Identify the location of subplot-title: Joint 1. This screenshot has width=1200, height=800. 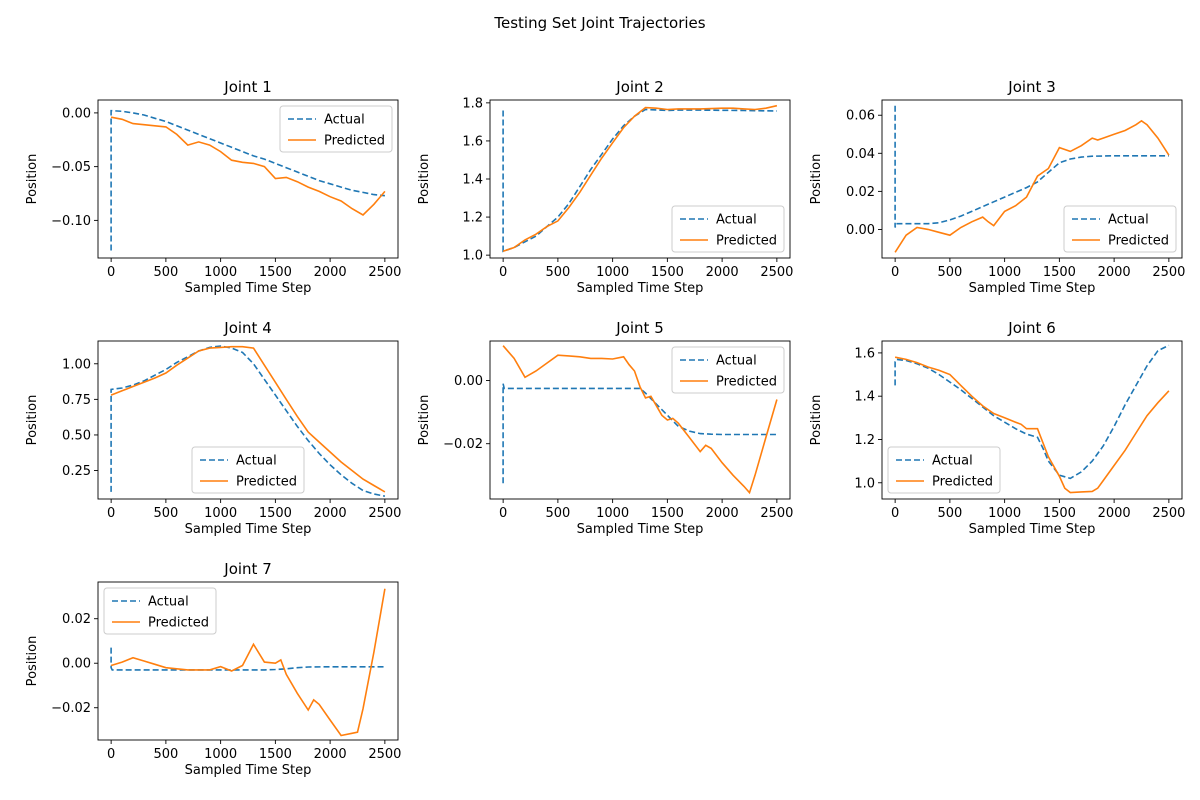
(247, 87).